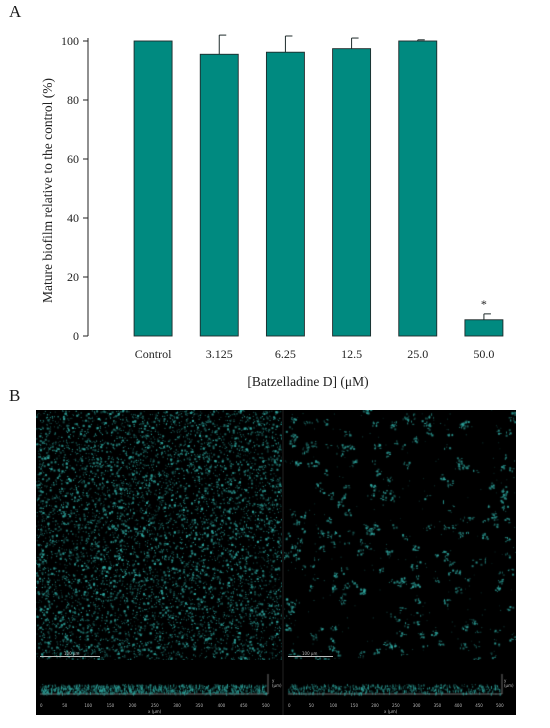 The height and width of the screenshot is (728, 550). Describe the element at coordinates (15, 11) in the screenshot. I see `panel-label-a: A` at that location.